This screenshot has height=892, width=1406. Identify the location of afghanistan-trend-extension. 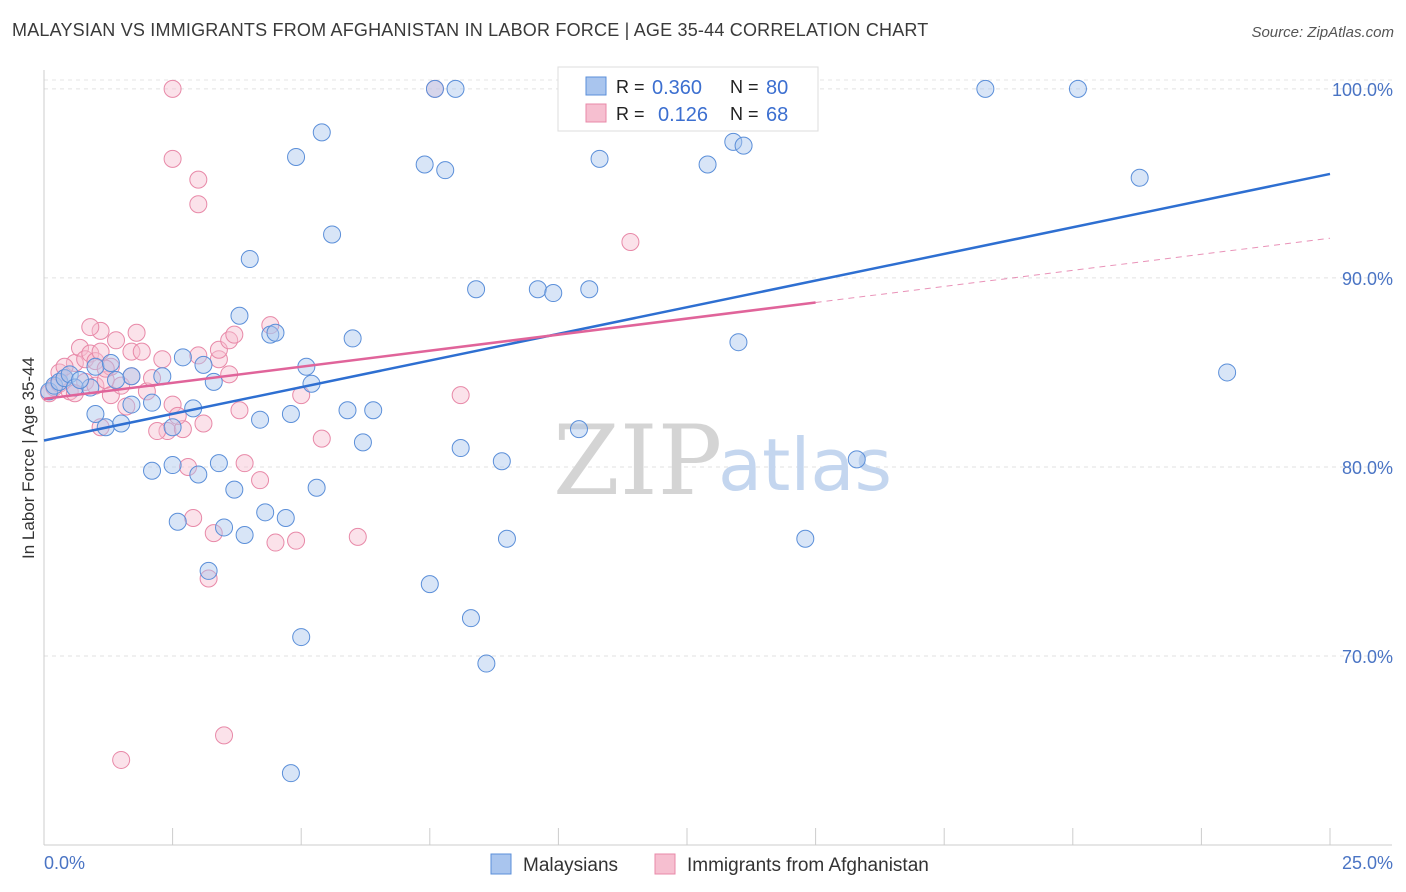
(1073, 270).